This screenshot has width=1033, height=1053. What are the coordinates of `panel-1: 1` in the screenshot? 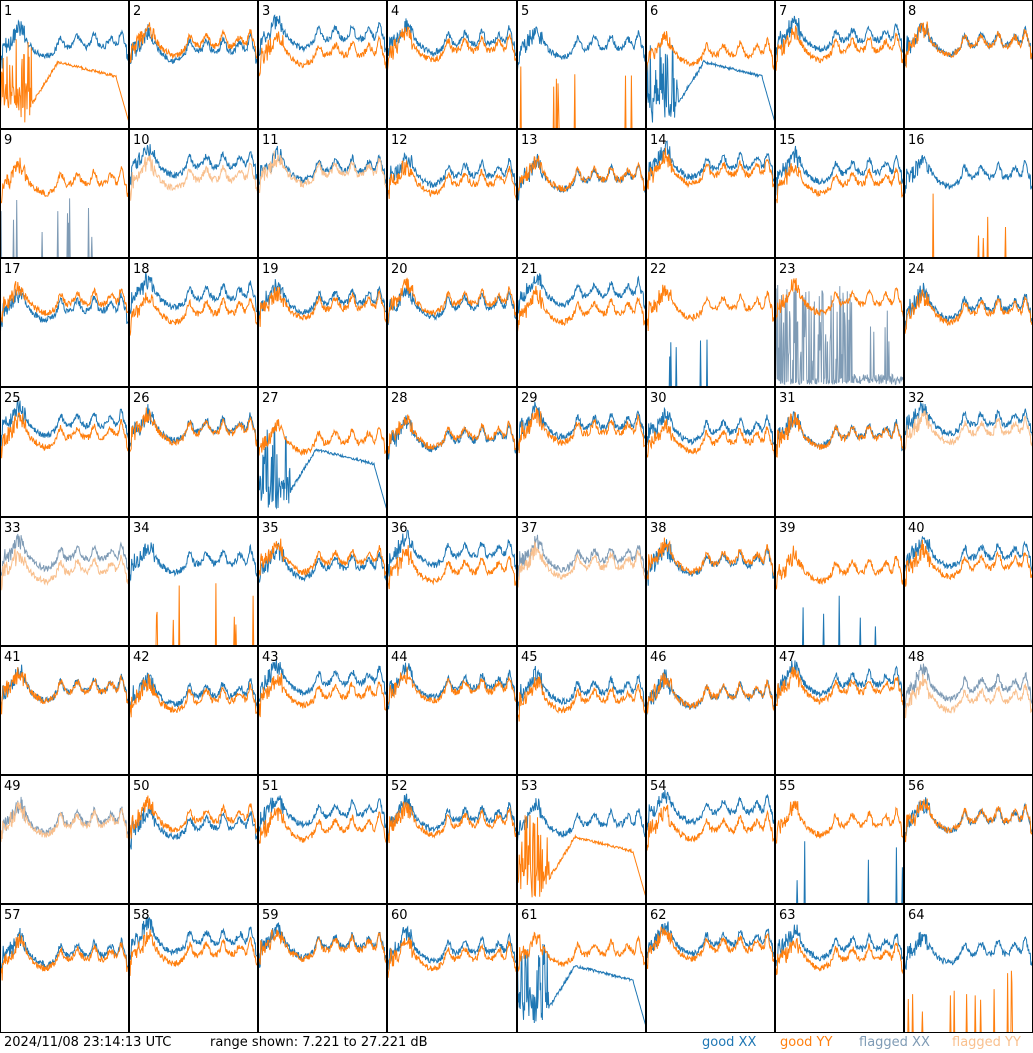 It's located at (64, 64).